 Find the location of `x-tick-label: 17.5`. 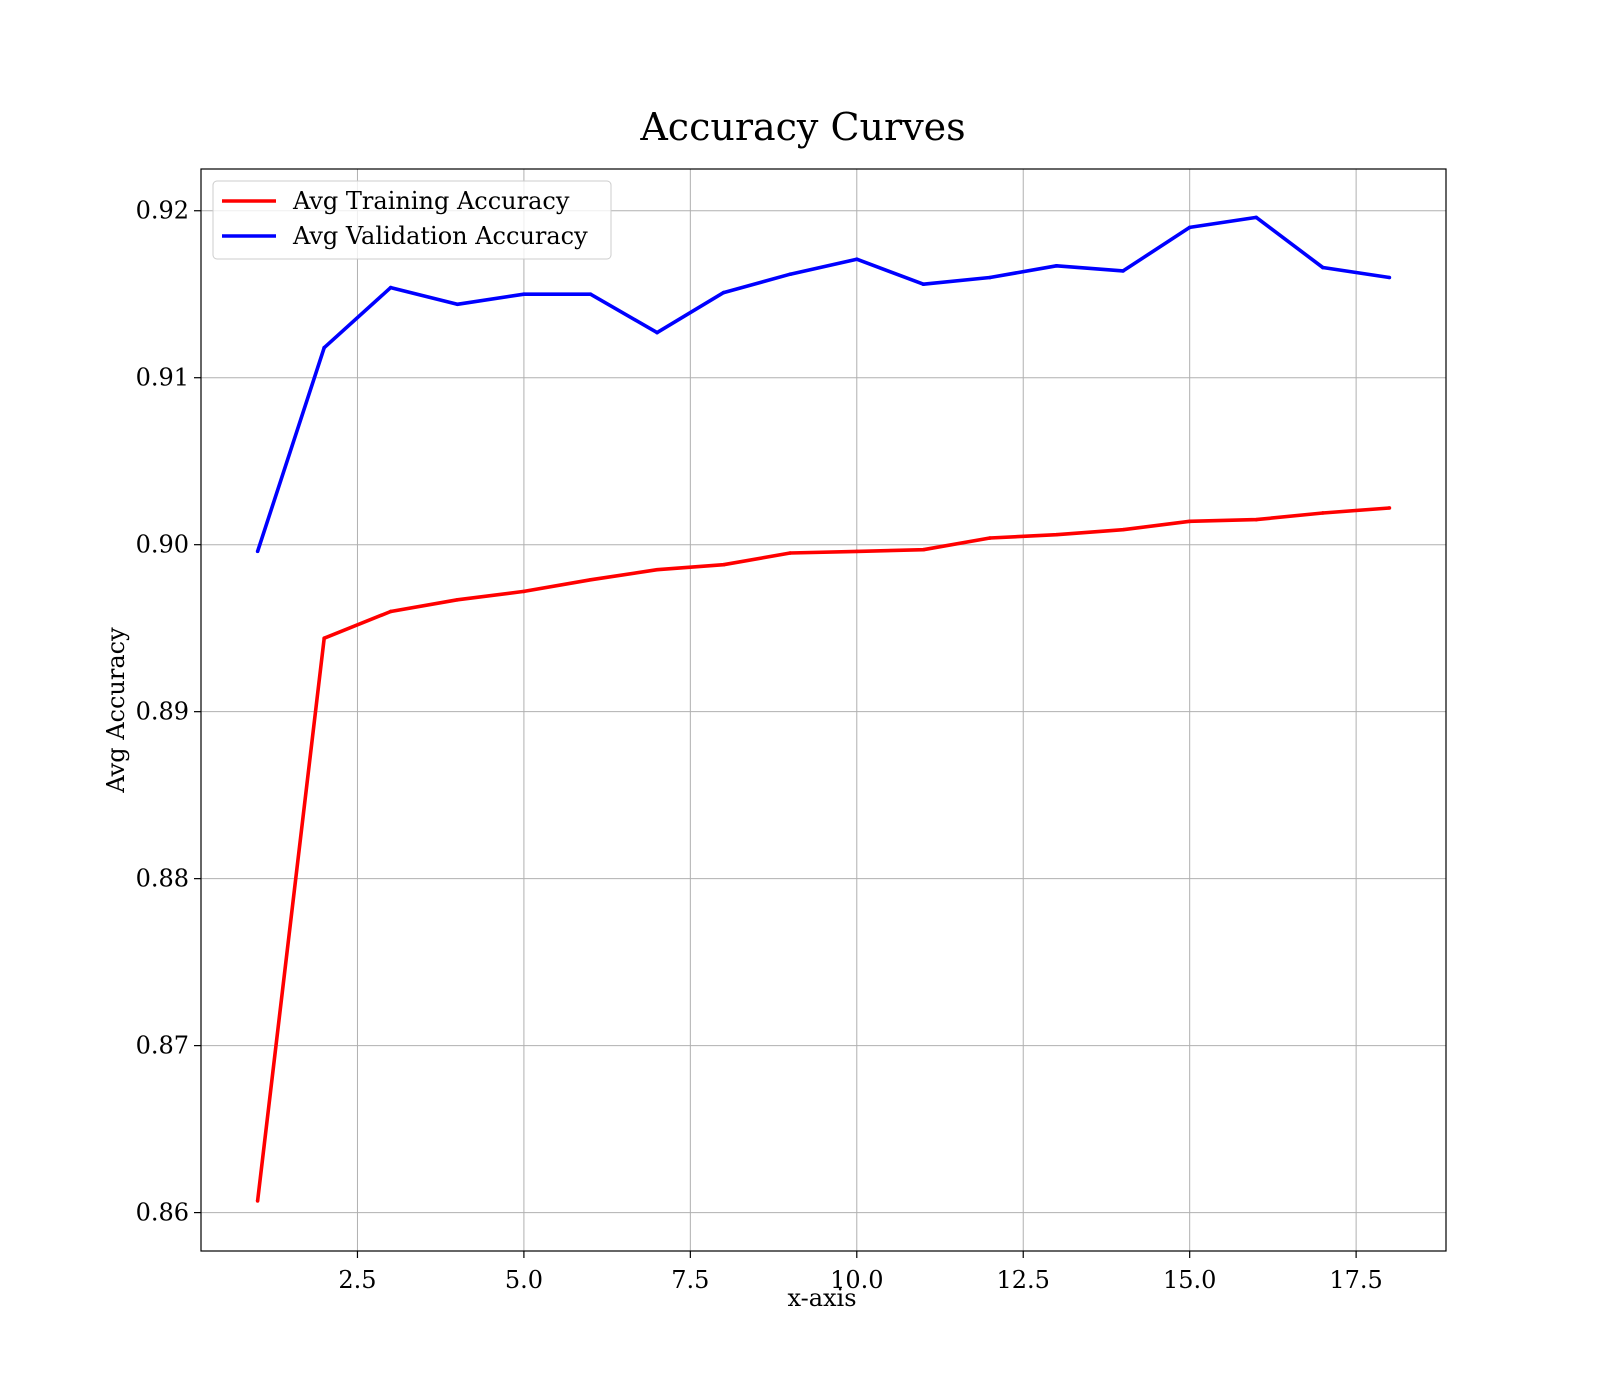

x-tick-label: 17.5 is located at coordinates (1355, 1280).